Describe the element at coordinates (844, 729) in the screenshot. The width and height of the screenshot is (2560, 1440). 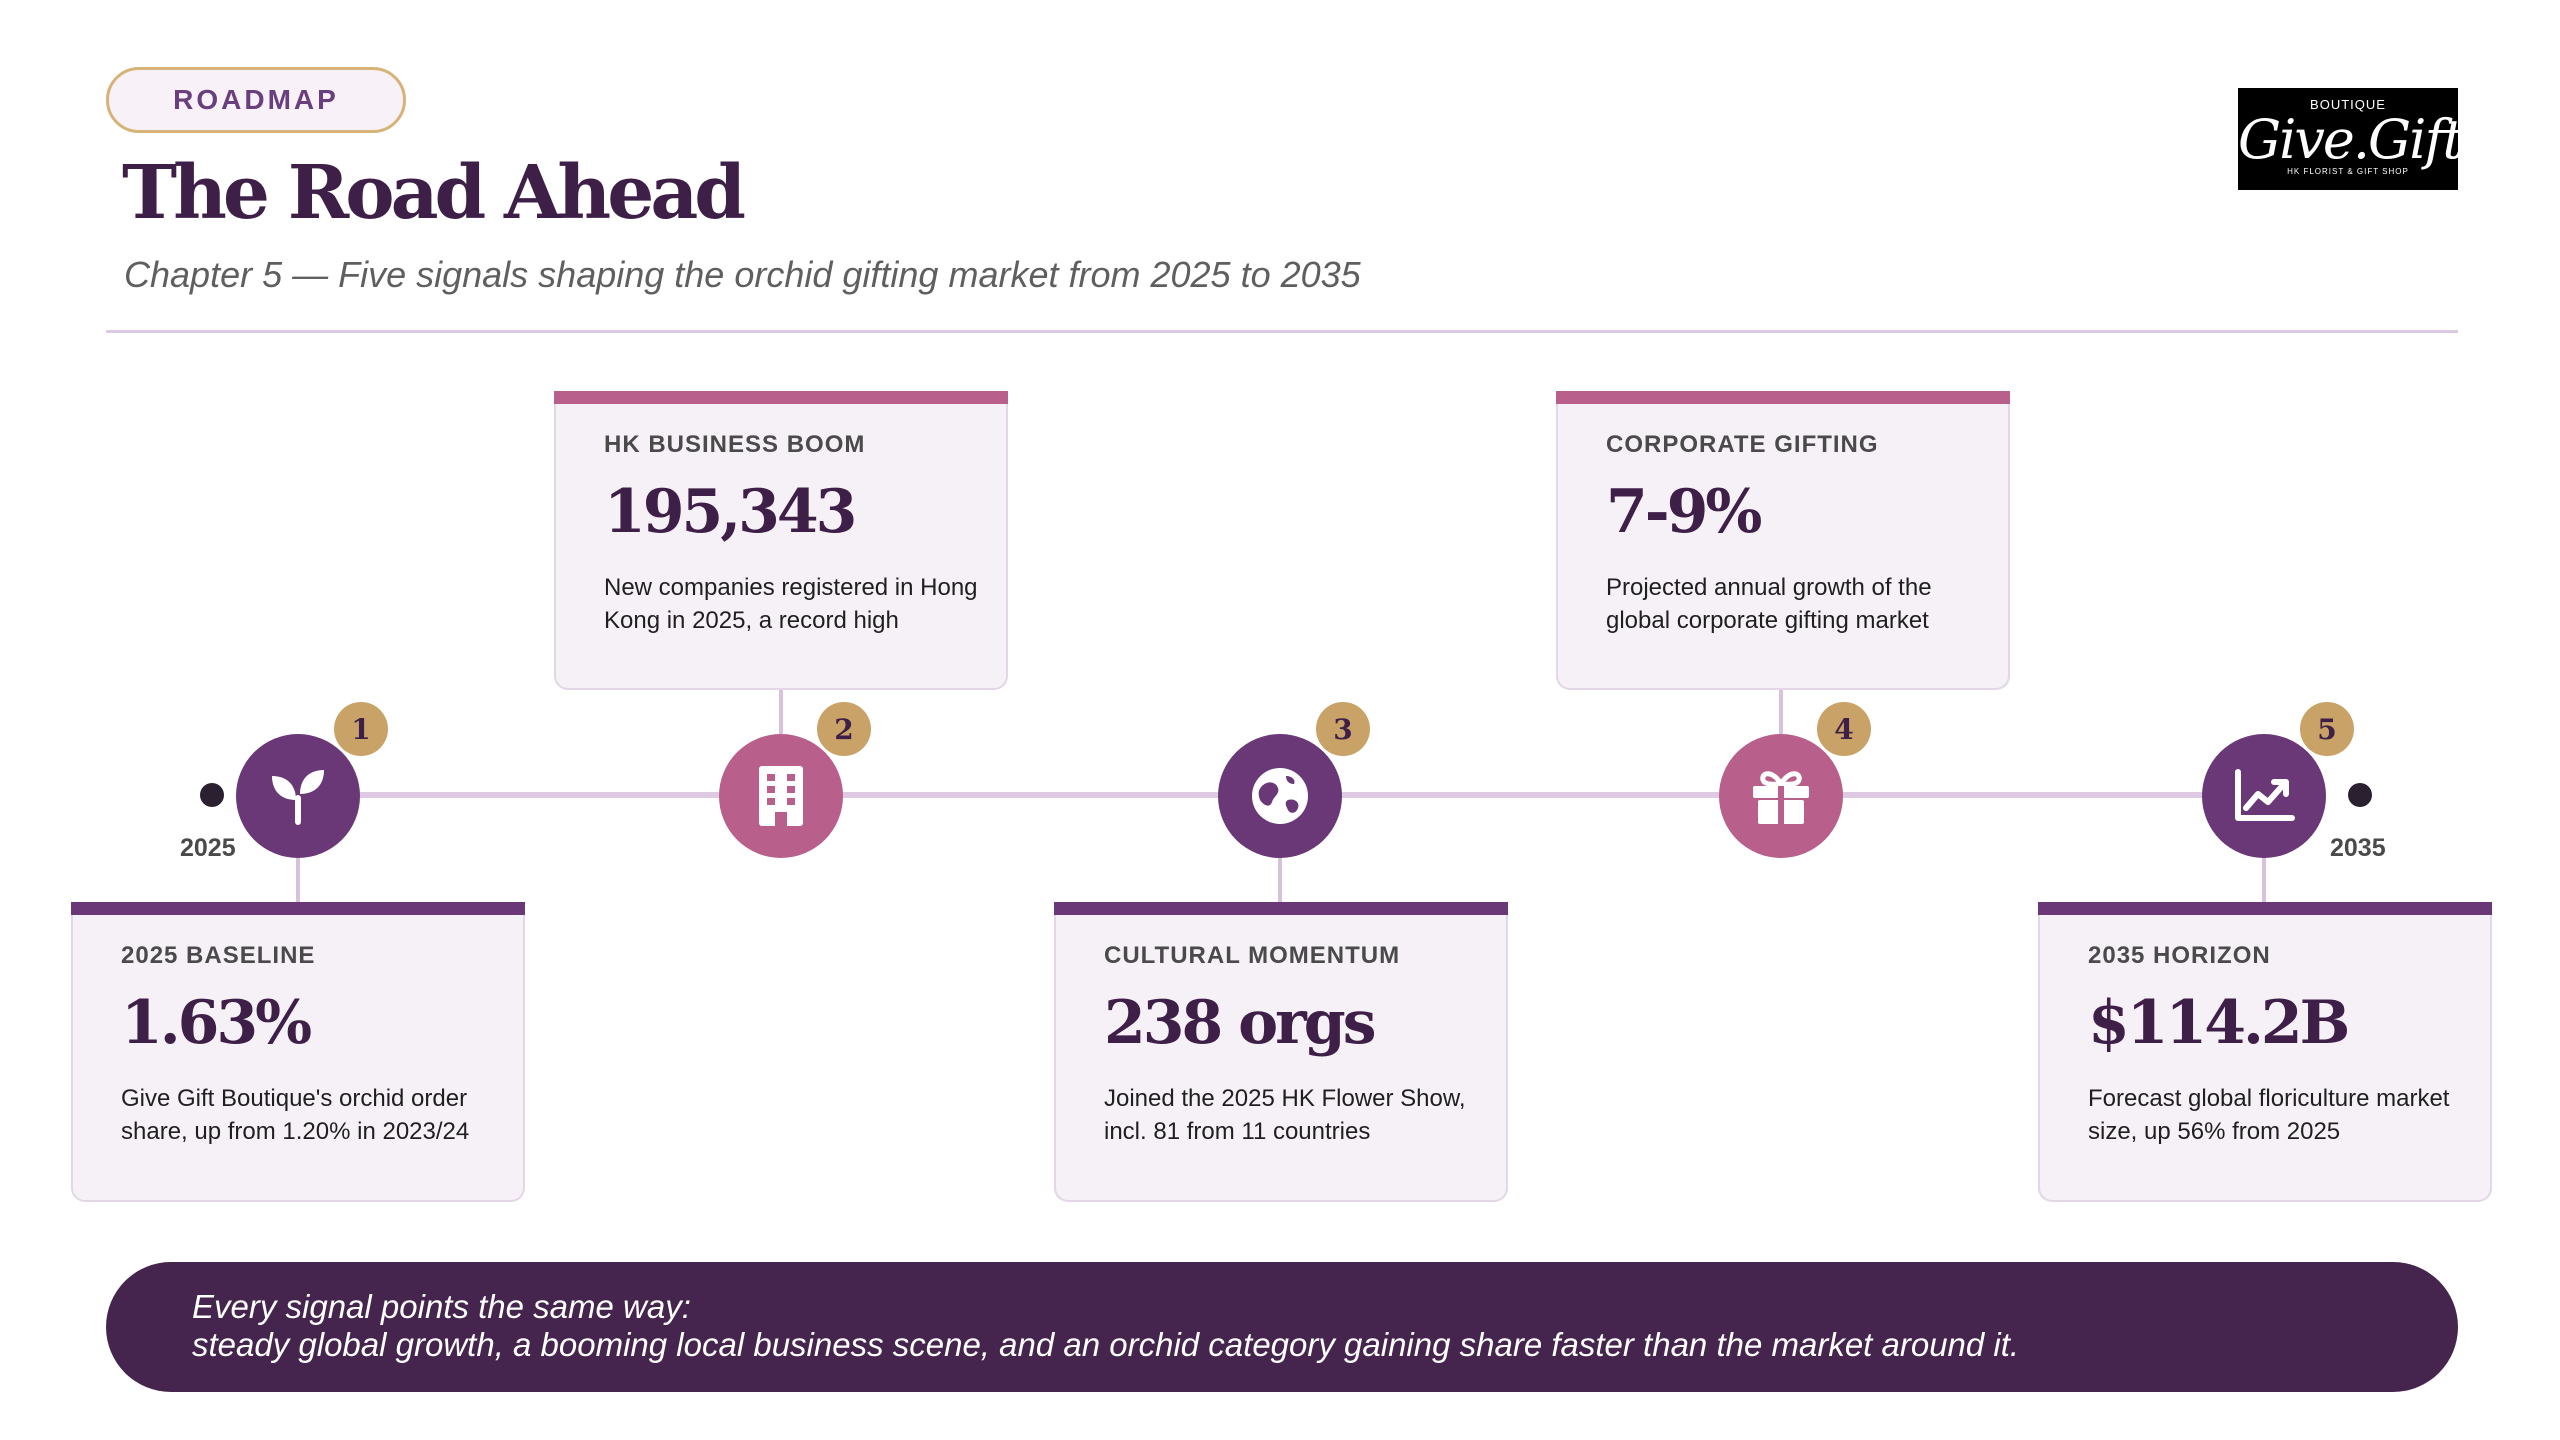
I see `milestone-badge-2: 2` at that location.